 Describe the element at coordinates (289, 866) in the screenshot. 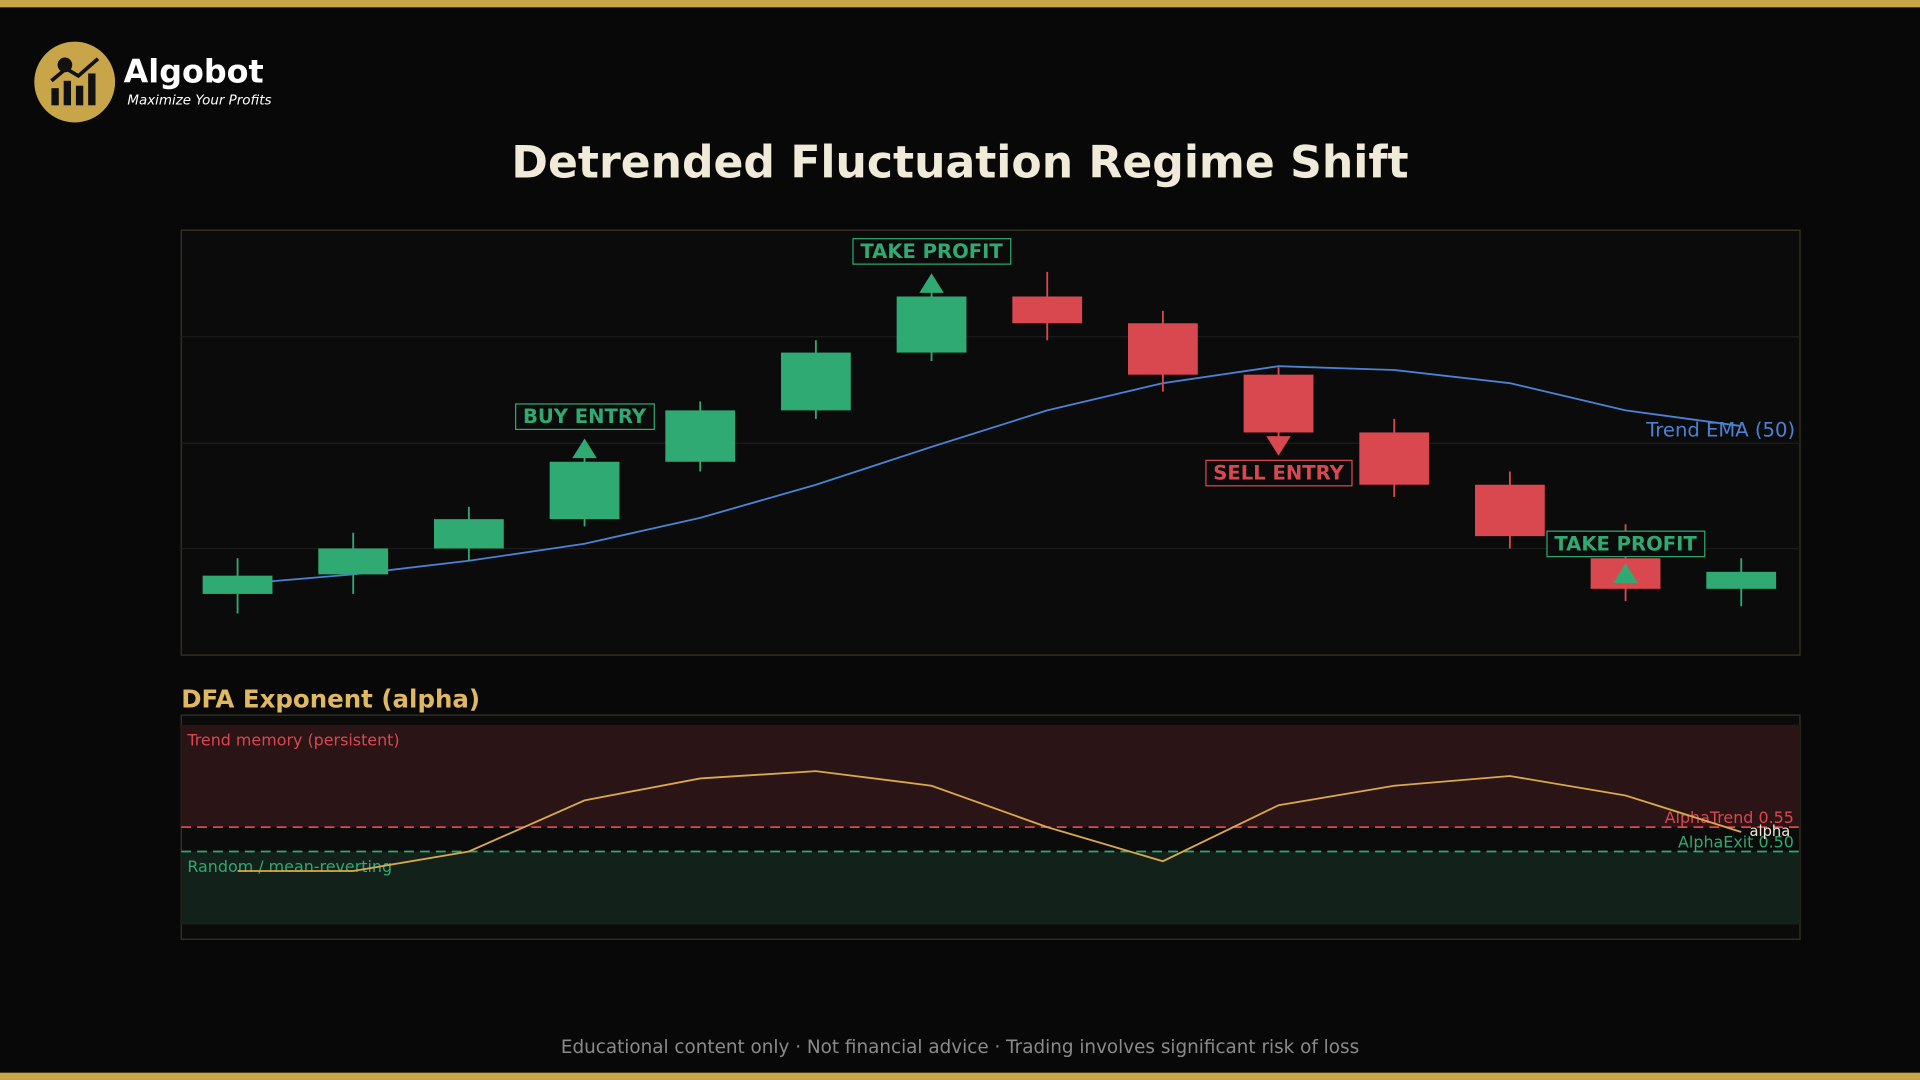

I see `zone-label: Random / mean-reverting` at that location.